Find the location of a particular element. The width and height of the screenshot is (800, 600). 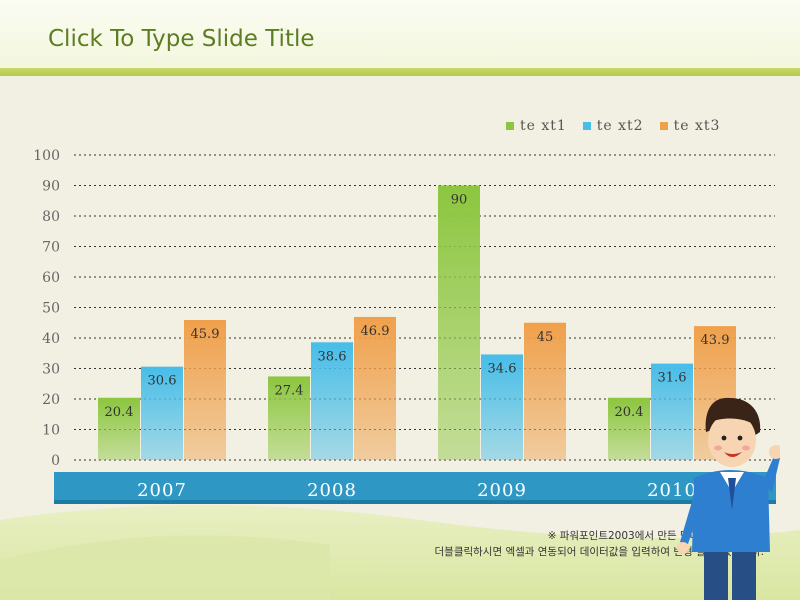

data-label-2007-series-1: 20.4 is located at coordinates (119, 412).